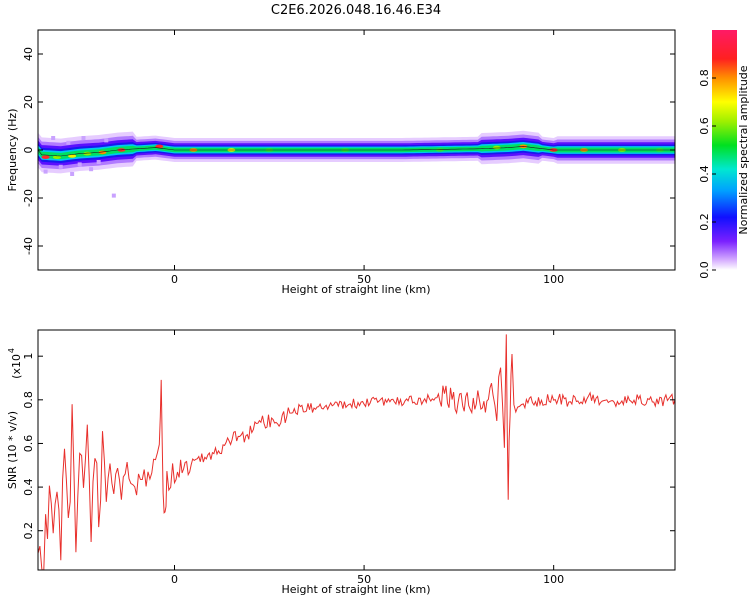  I want to click on spectrogram-y-tick-label: -40, so click(28, 246).